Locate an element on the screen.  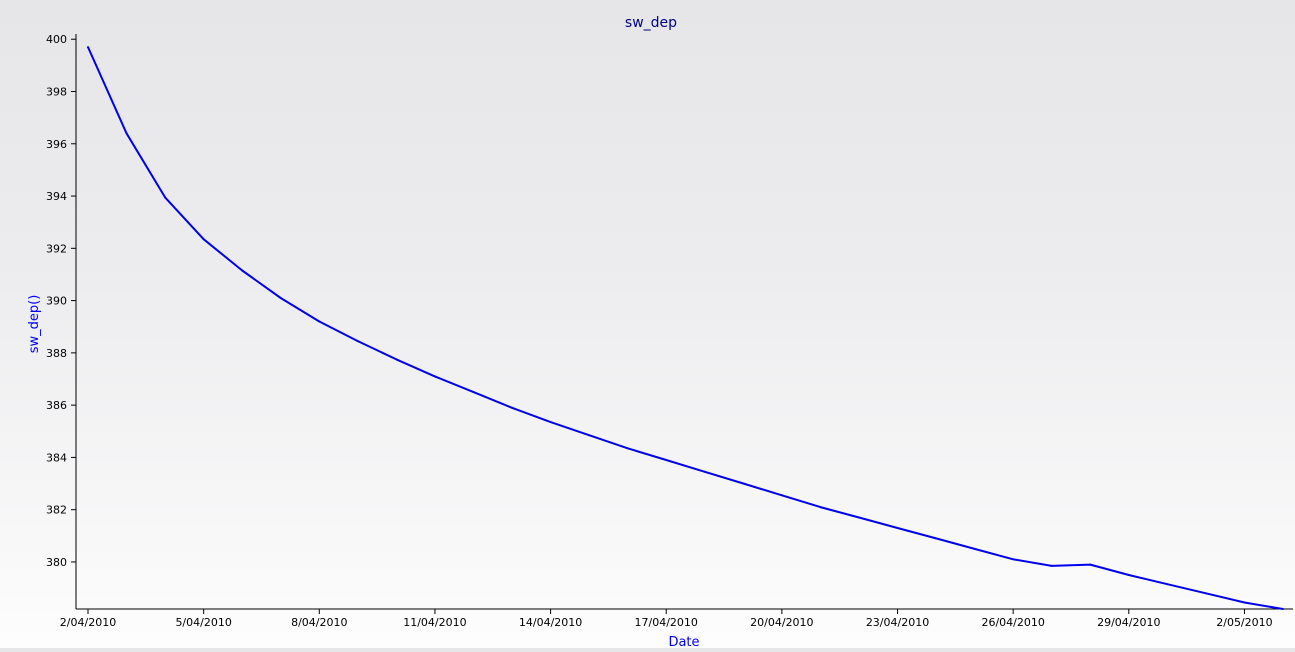
x-tick-label: 2/05/2010 is located at coordinates (1244, 622).